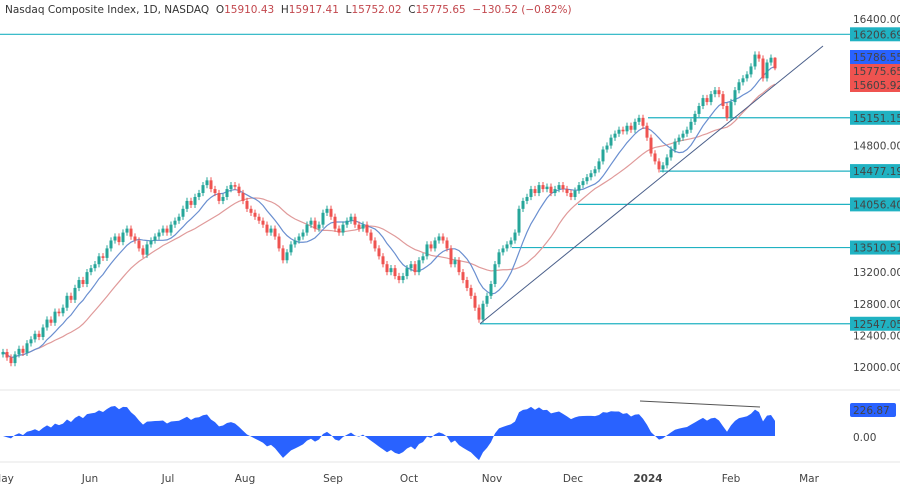  I want to click on y-tick-label: 13200.00, so click(876, 273).